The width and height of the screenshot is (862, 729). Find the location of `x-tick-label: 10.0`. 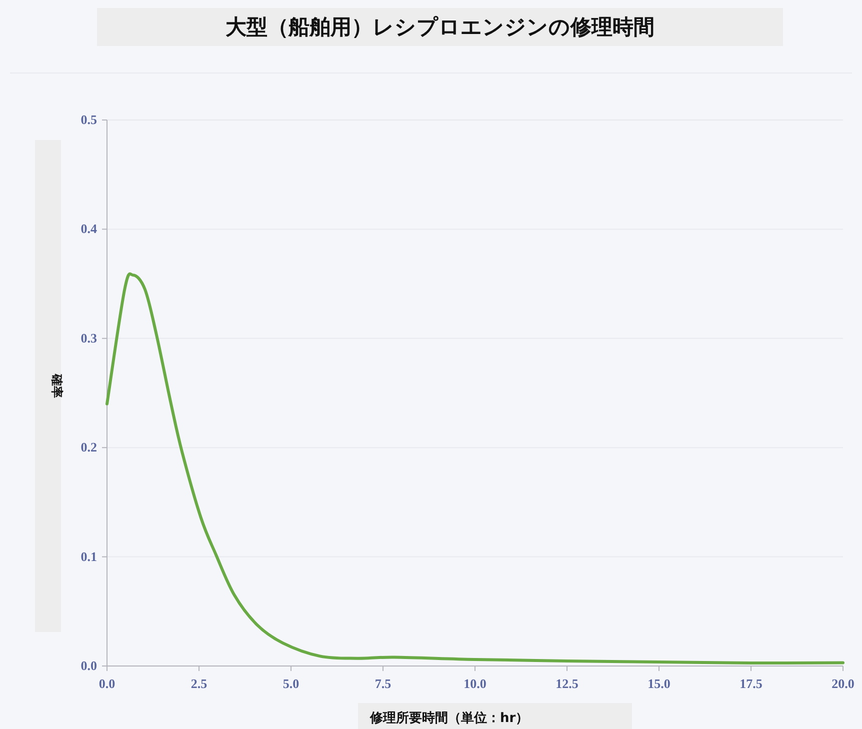

x-tick-label: 10.0 is located at coordinates (475, 683).